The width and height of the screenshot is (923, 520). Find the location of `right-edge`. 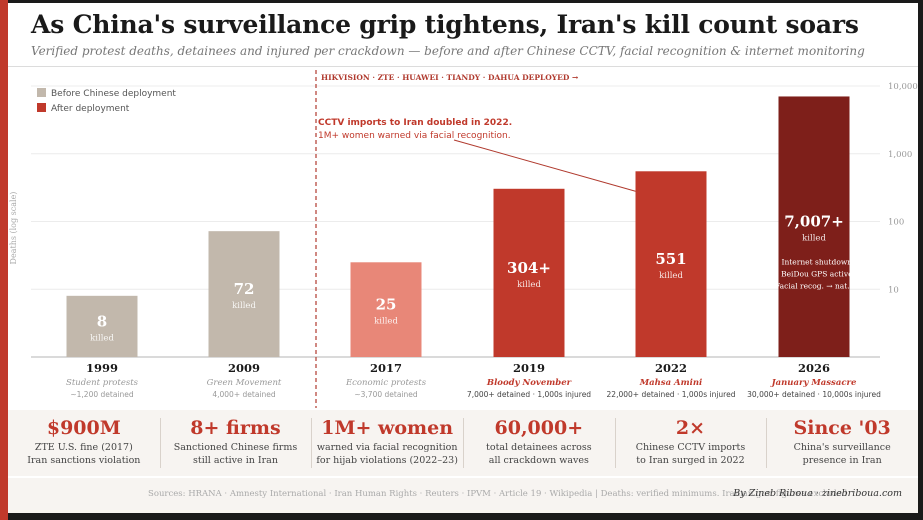

right-edge is located at coordinates (920, 260).